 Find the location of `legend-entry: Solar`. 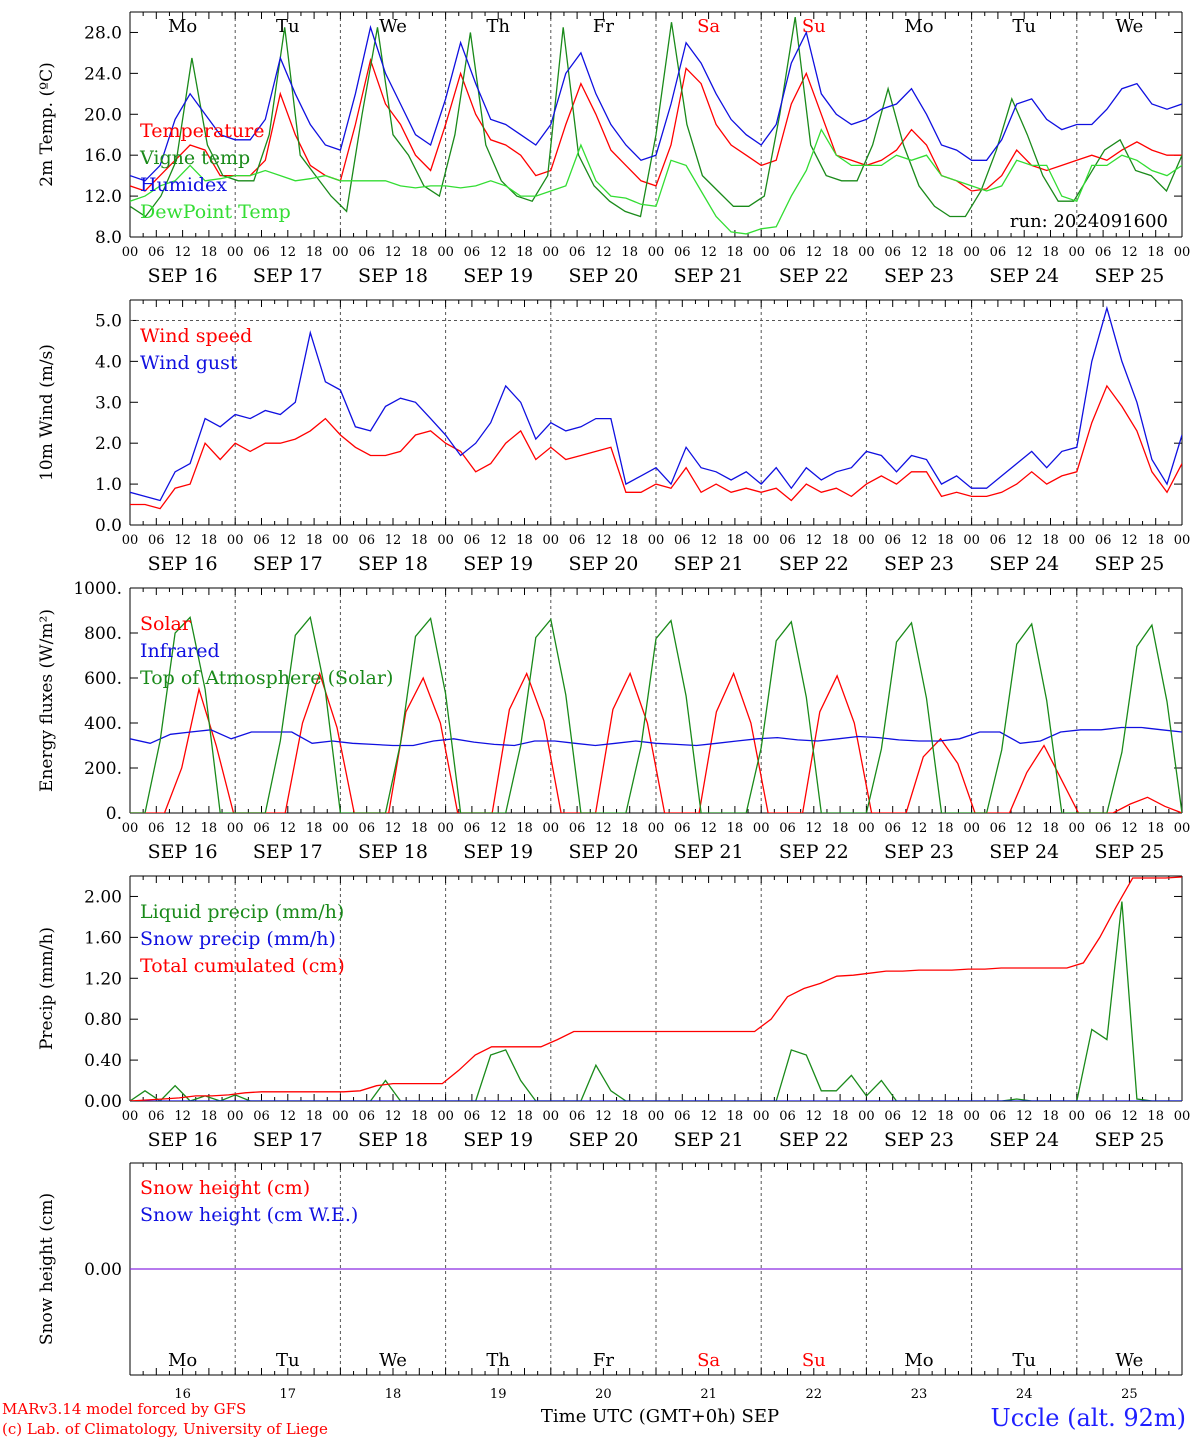

legend-entry: Solar is located at coordinates (166, 624).